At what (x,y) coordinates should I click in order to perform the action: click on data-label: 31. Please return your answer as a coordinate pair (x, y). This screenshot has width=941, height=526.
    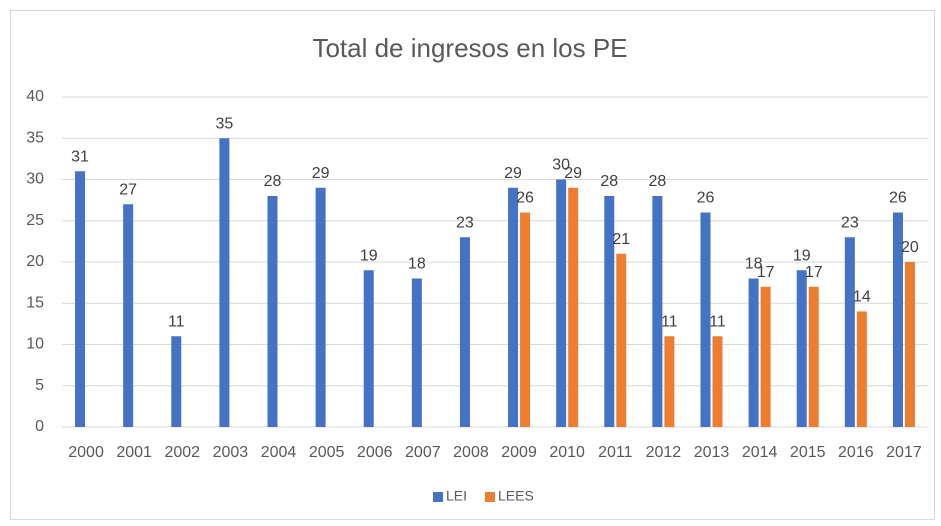
    Looking at the image, I should click on (80, 156).